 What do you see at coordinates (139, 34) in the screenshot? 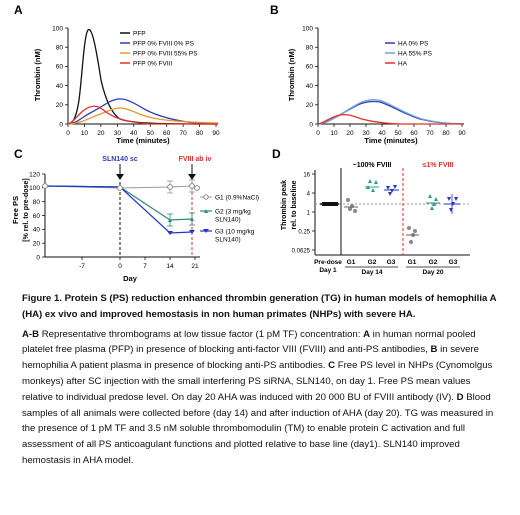
I see `legend-pfp: PFP` at bounding box center [139, 34].